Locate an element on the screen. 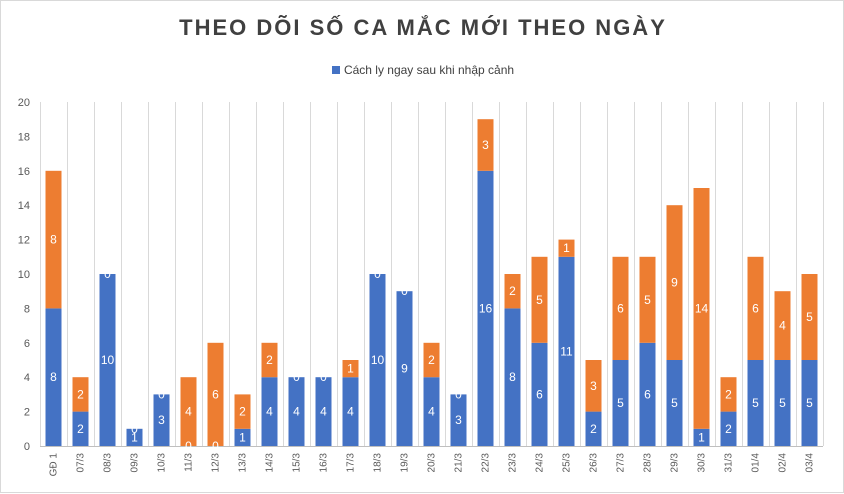  x-tick-label: 12/3 is located at coordinates (216, 463).